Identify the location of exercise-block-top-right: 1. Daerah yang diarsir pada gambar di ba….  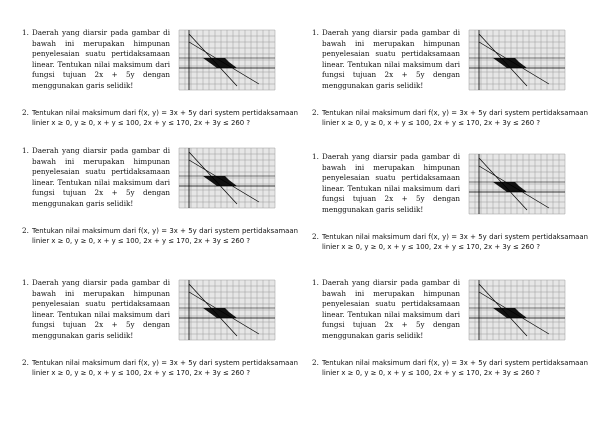
(451, 93).